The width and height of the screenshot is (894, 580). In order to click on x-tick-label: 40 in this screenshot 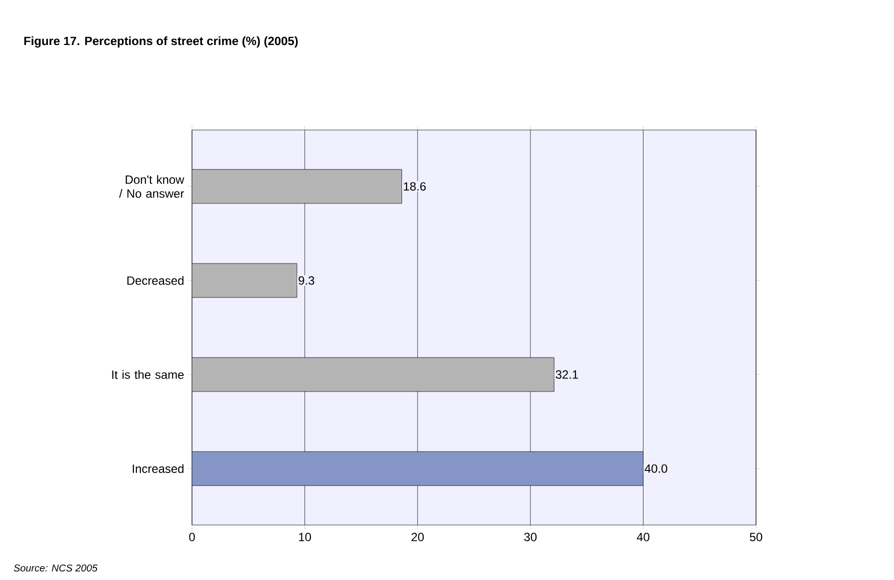, I will do `click(643, 537)`.